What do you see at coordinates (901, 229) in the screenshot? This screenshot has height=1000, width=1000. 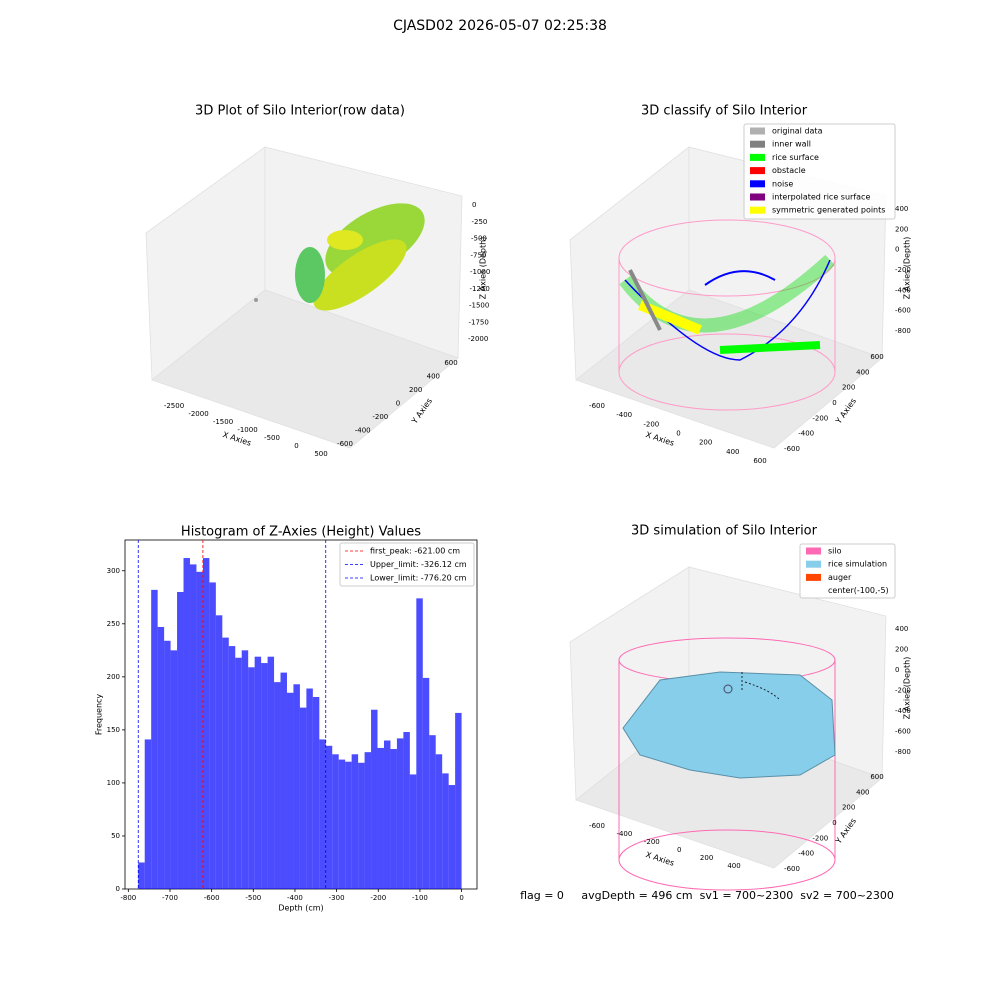 I see `z-tick-label: 200` at bounding box center [901, 229].